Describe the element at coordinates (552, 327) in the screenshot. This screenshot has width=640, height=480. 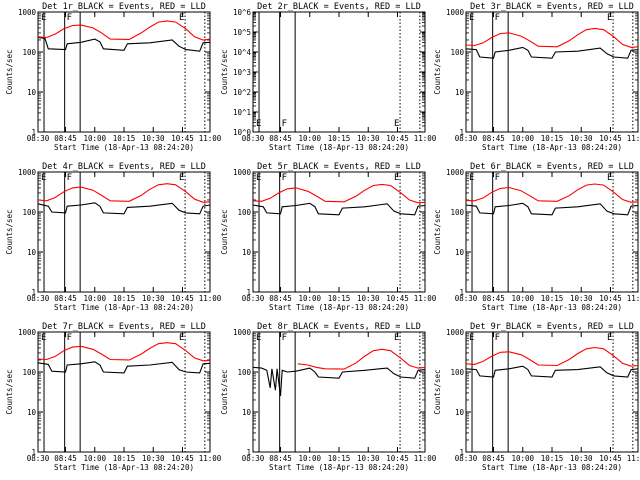
I see `panel-title: Det 9r_BLACK = Events, RED = LLD` at that location.